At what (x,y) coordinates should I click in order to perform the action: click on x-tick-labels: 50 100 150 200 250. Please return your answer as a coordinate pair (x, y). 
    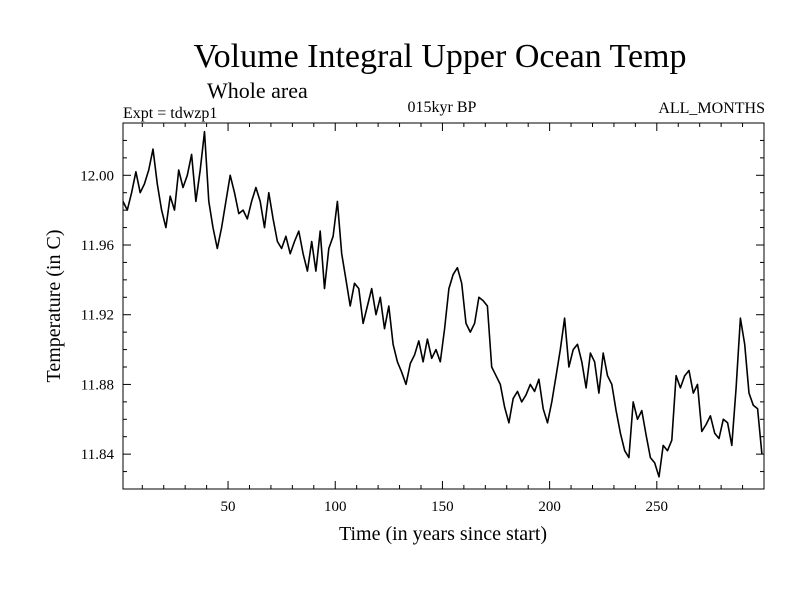
    Looking at the image, I should click on (445, 507).